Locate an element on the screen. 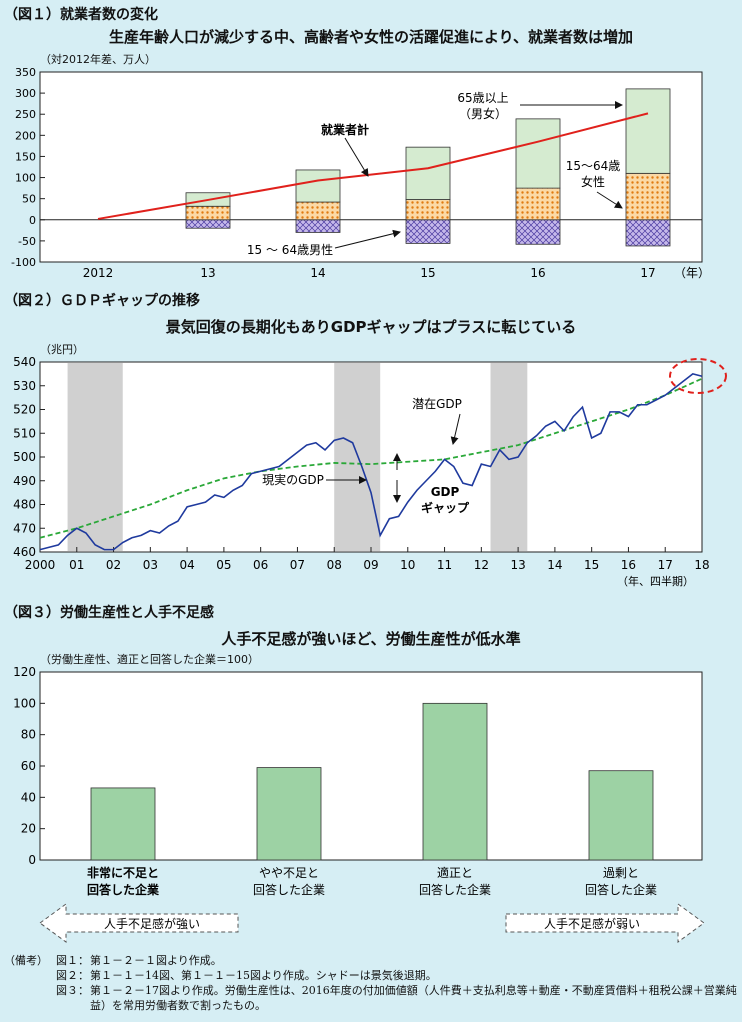 This screenshot has width=742, height=1022. fig1-y-tick-label: 250 is located at coordinates (25, 114).